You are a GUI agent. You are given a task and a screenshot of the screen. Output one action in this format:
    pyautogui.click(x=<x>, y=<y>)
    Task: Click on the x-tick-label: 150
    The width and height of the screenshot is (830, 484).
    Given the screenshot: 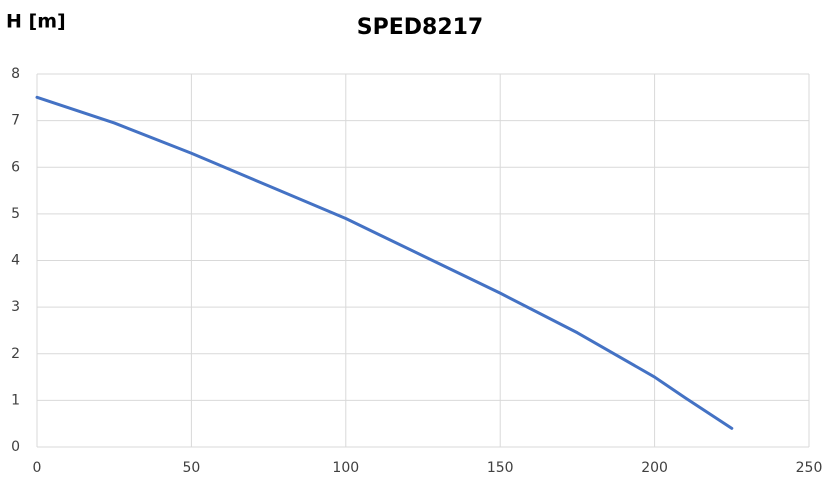 What is the action you would take?
    pyautogui.click(x=500, y=468)
    